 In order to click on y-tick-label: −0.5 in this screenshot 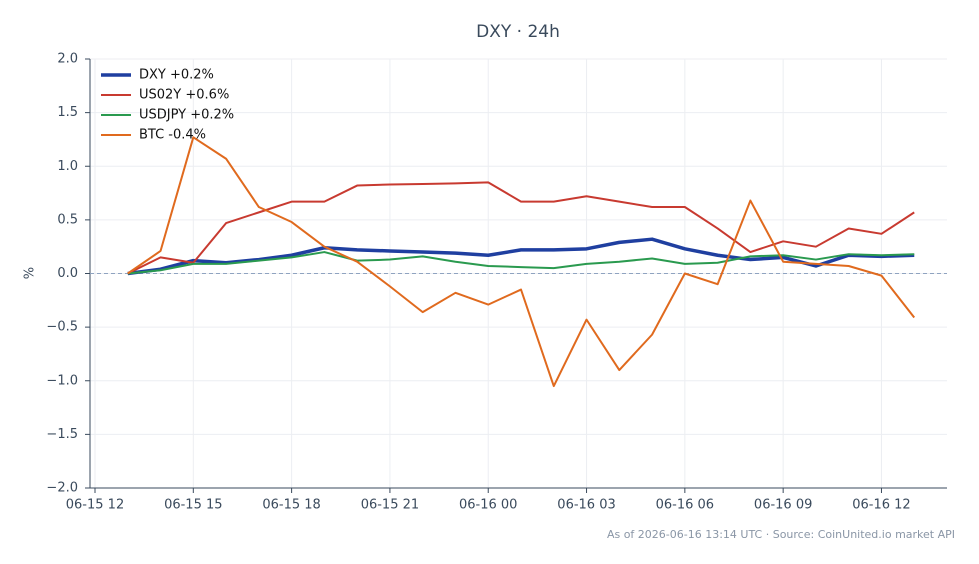, I will do `click(62, 327)`.